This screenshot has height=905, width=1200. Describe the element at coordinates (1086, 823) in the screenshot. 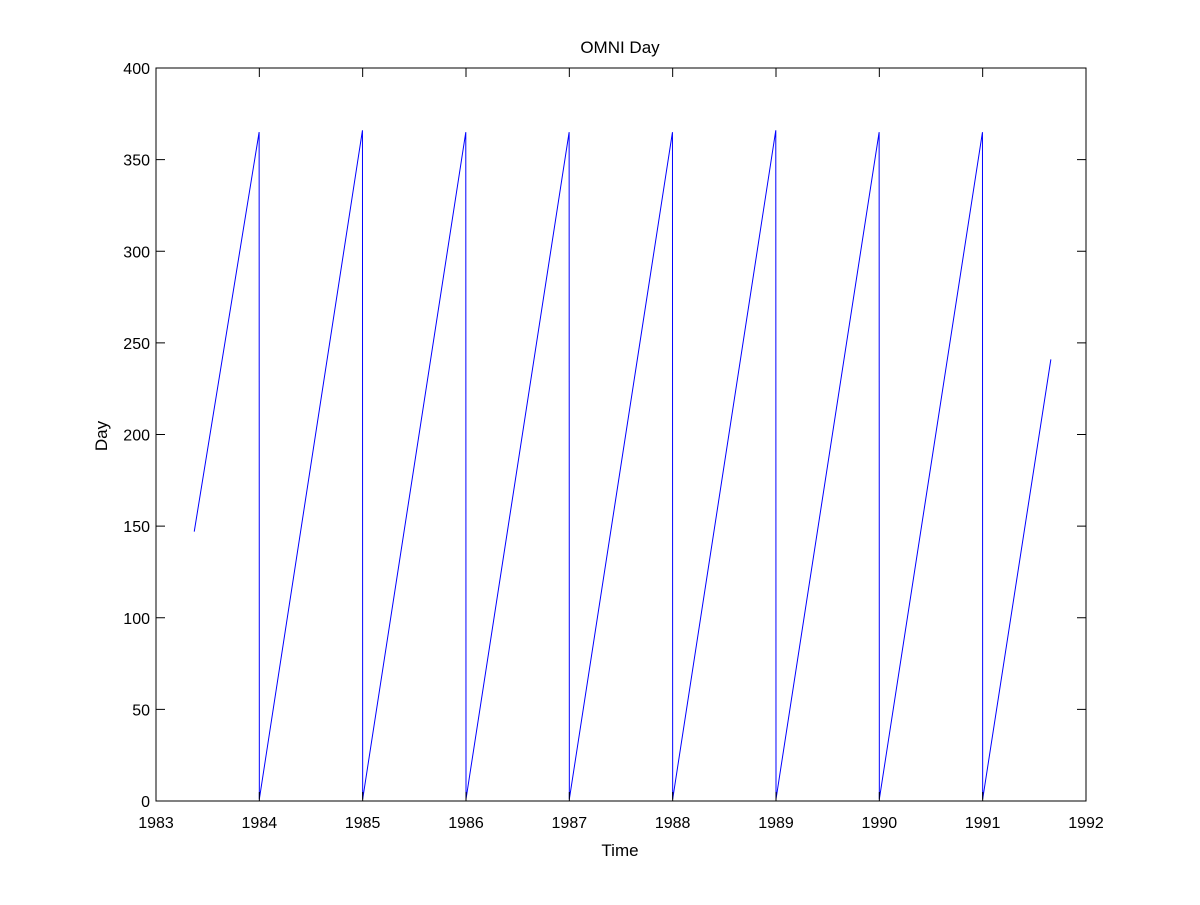

I see `x-tick-label: 1992` at that location.